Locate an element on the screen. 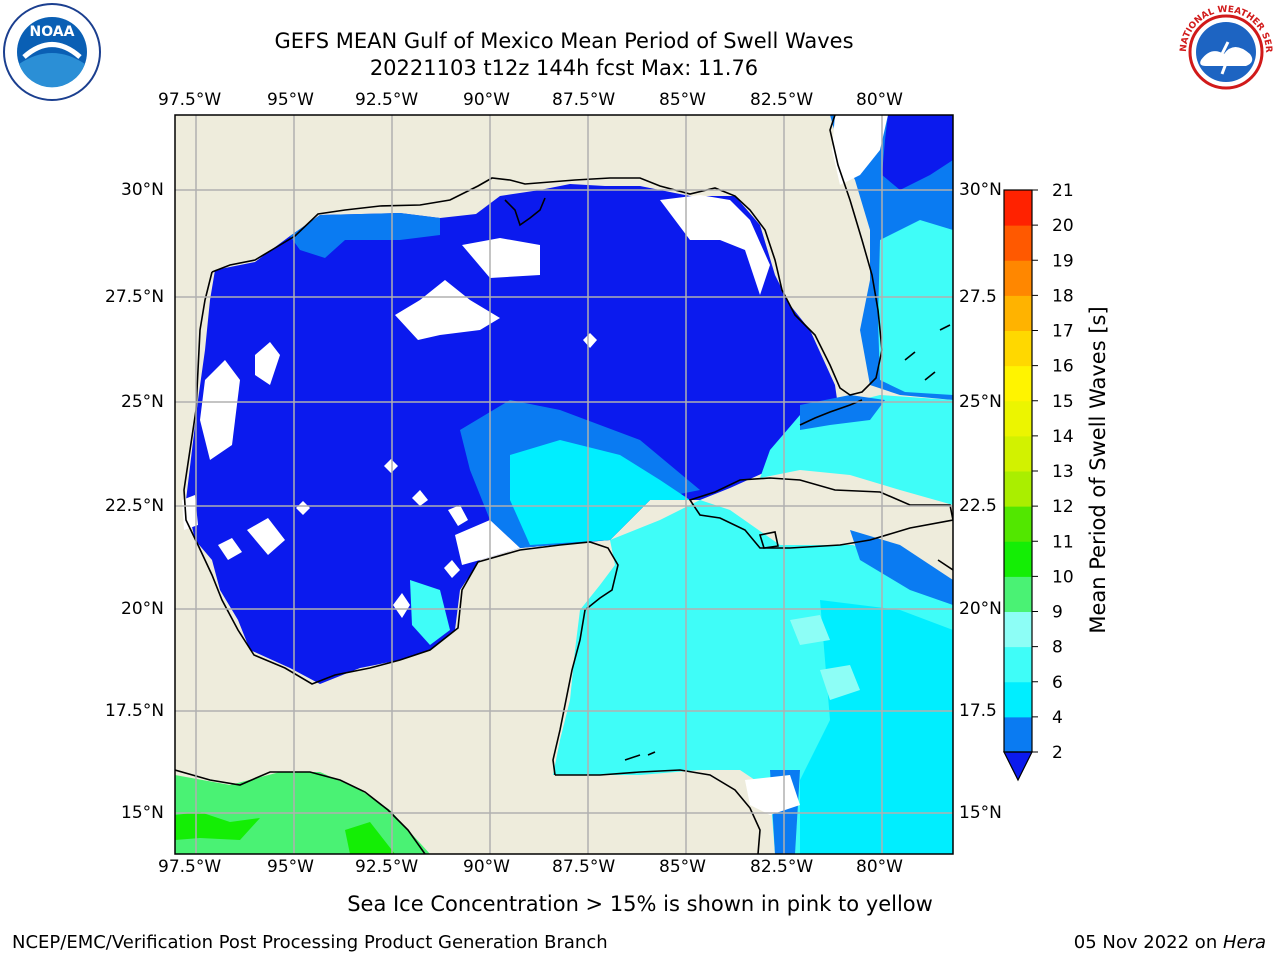 This screenshot has height=960, width=1280. lat-label-right: 17.5 is located at coordinates (978, 711).